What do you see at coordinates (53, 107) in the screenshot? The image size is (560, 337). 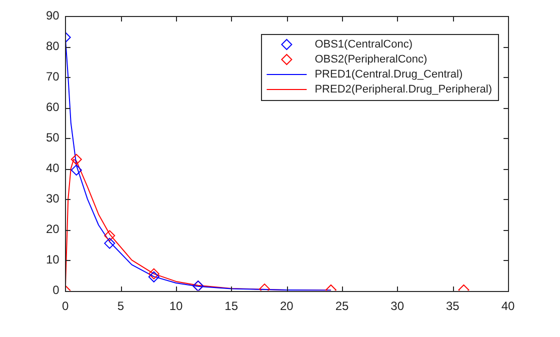 I see `y-tick-label: 60` at bounding box center [53, 107].